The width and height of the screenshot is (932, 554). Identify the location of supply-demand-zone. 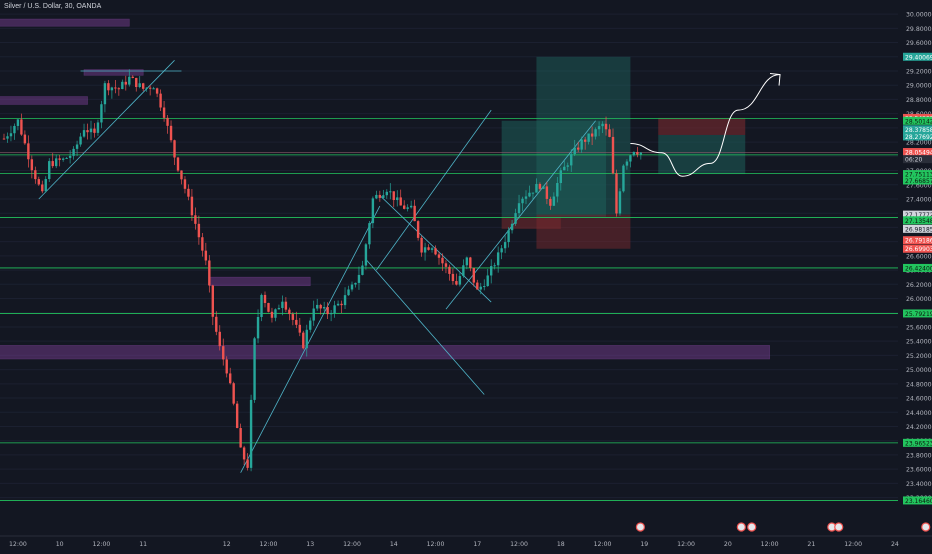
(113, 72).